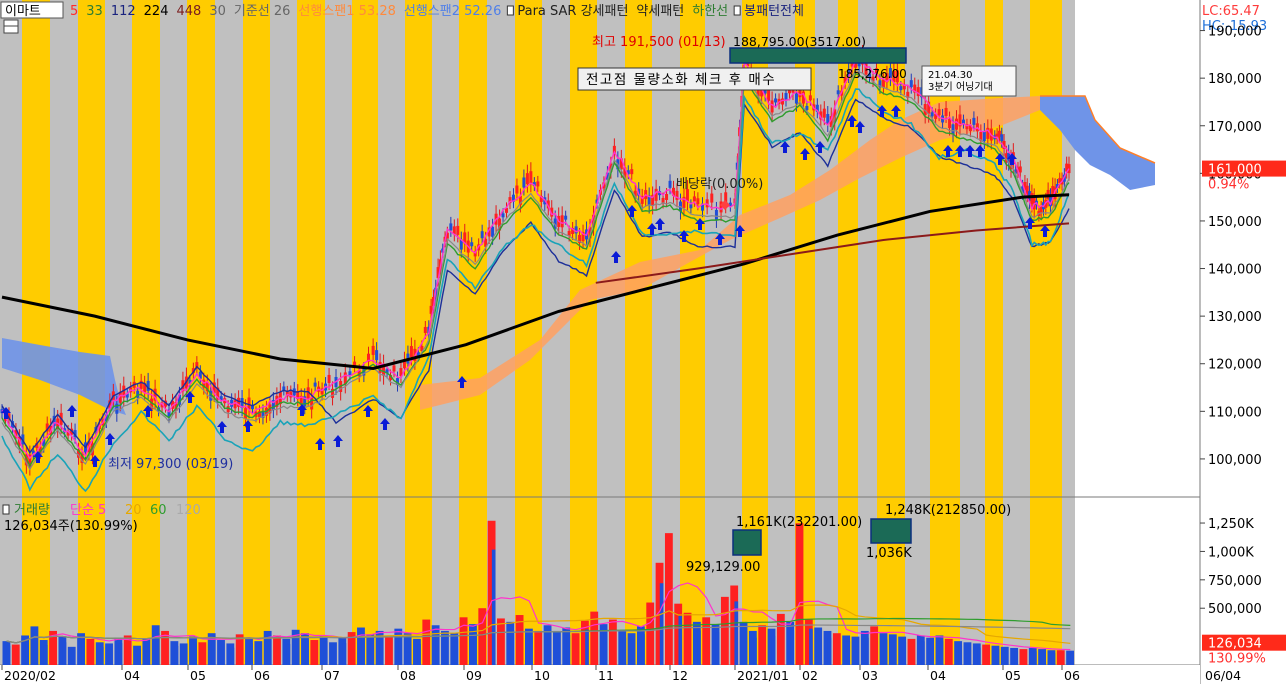 The height and width of the screenshot is (684, 1288). What do you see at coordinates (133, 510) in the screenshot?
I see `volume-ma20-legend: 20` at bounding box center [133, 510].